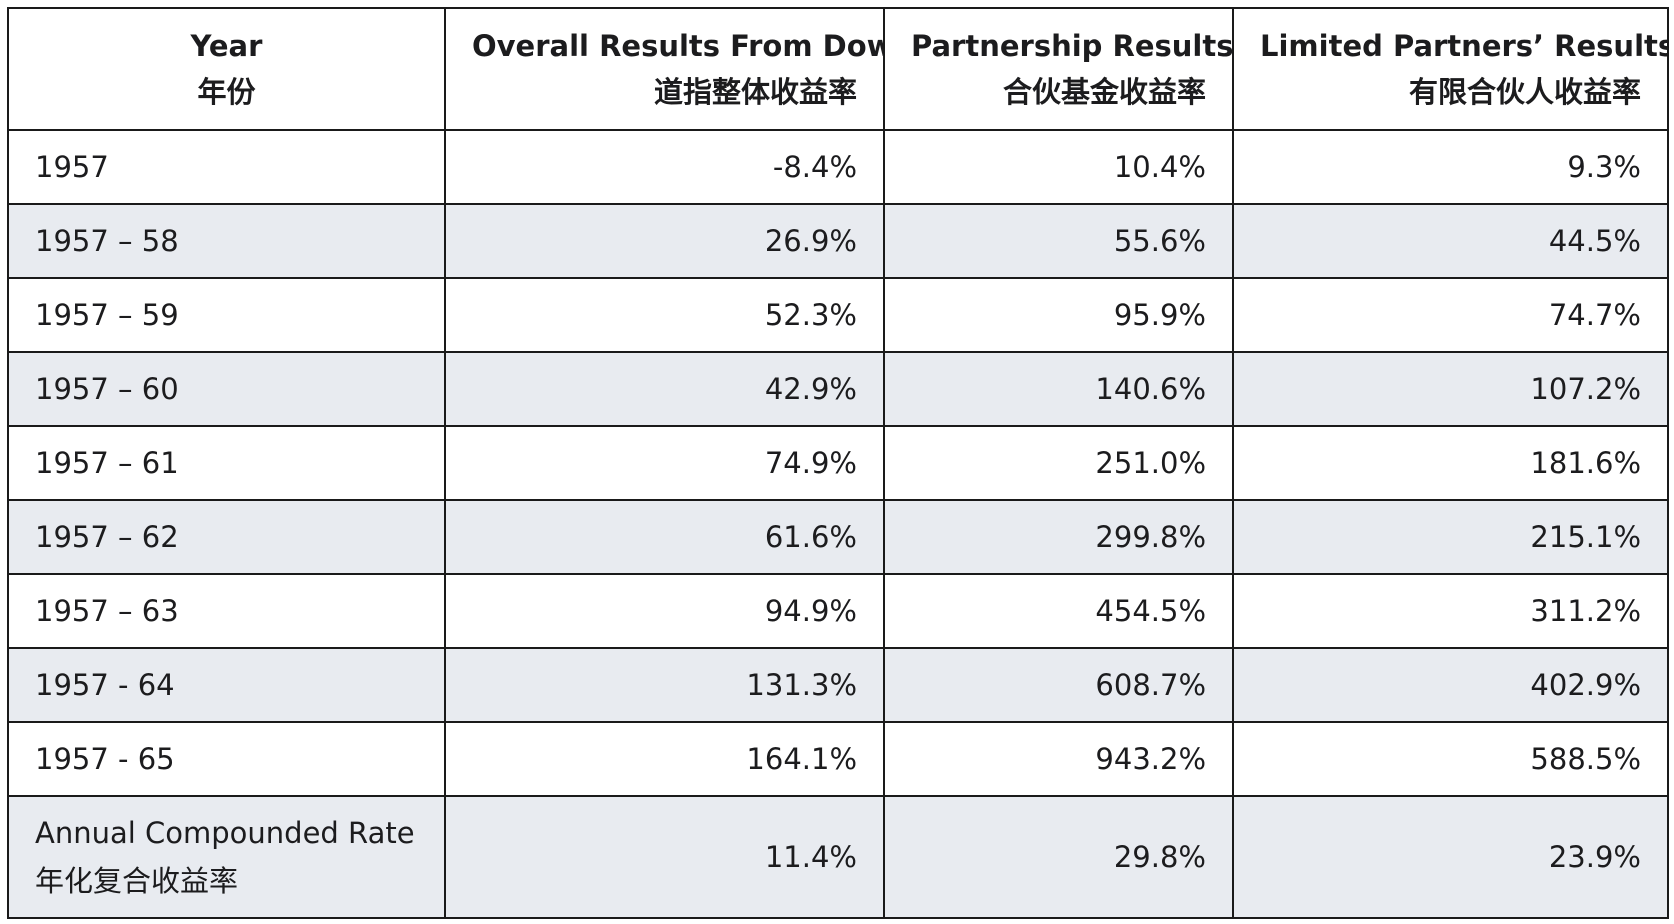 This screenshot has width=1674, height=924. What do you see at coordinates (226, 463) in the screenshot?
I see `cell-year: 1957 – 61` at bounding box center [226, 463].